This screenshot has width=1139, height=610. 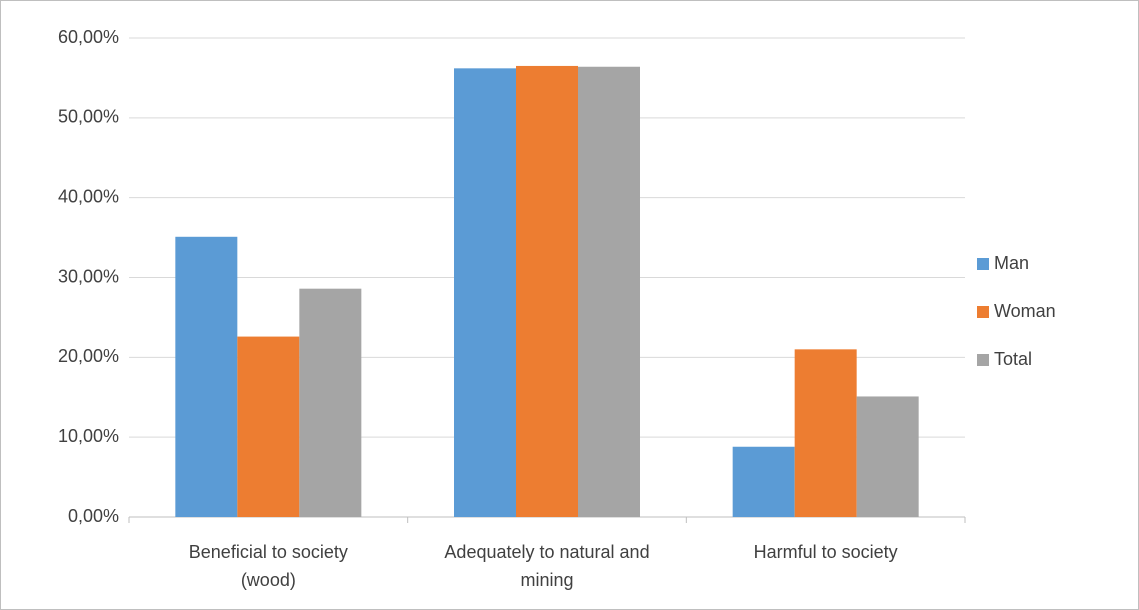 I want to click on y-tick-label: 40,00%, so click(x=88, y=196).